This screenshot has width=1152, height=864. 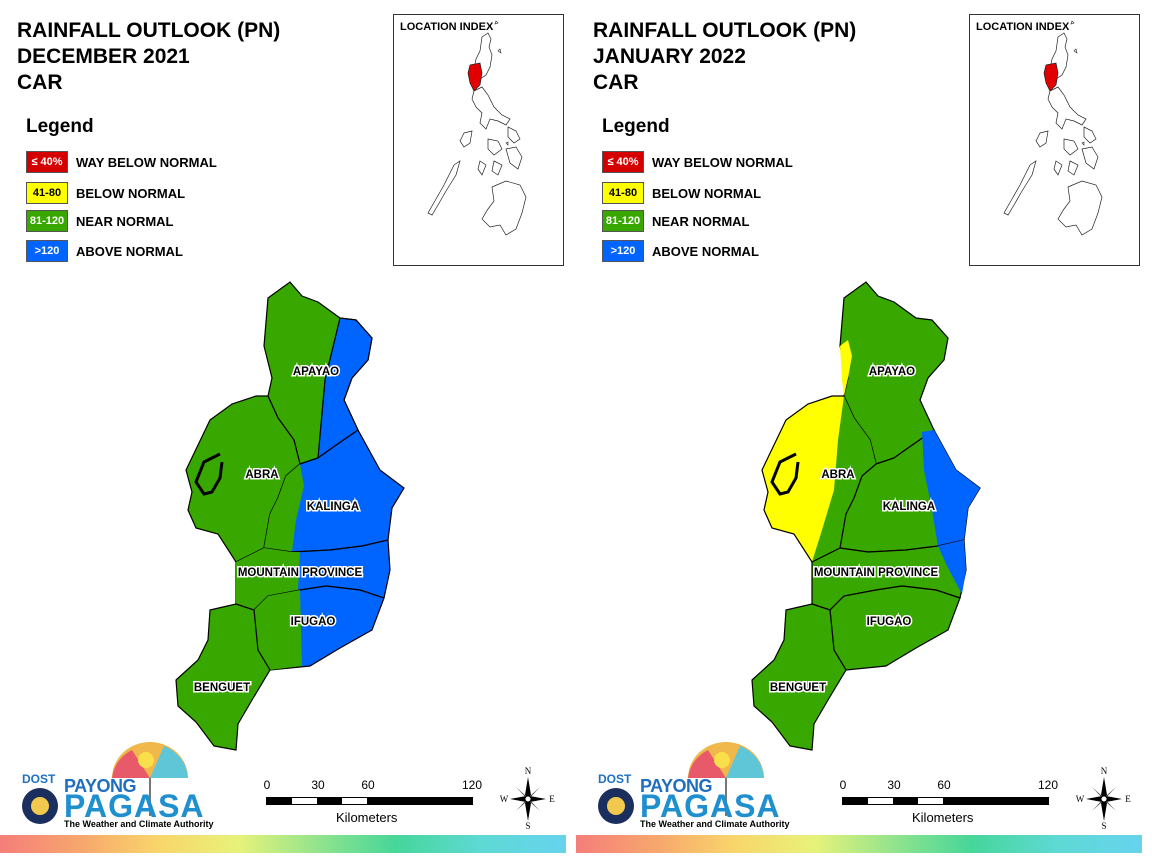 What do you see at coordinates (785, 474) in the screenshot?
I see `abra-river` at bounding box center [785, 474].